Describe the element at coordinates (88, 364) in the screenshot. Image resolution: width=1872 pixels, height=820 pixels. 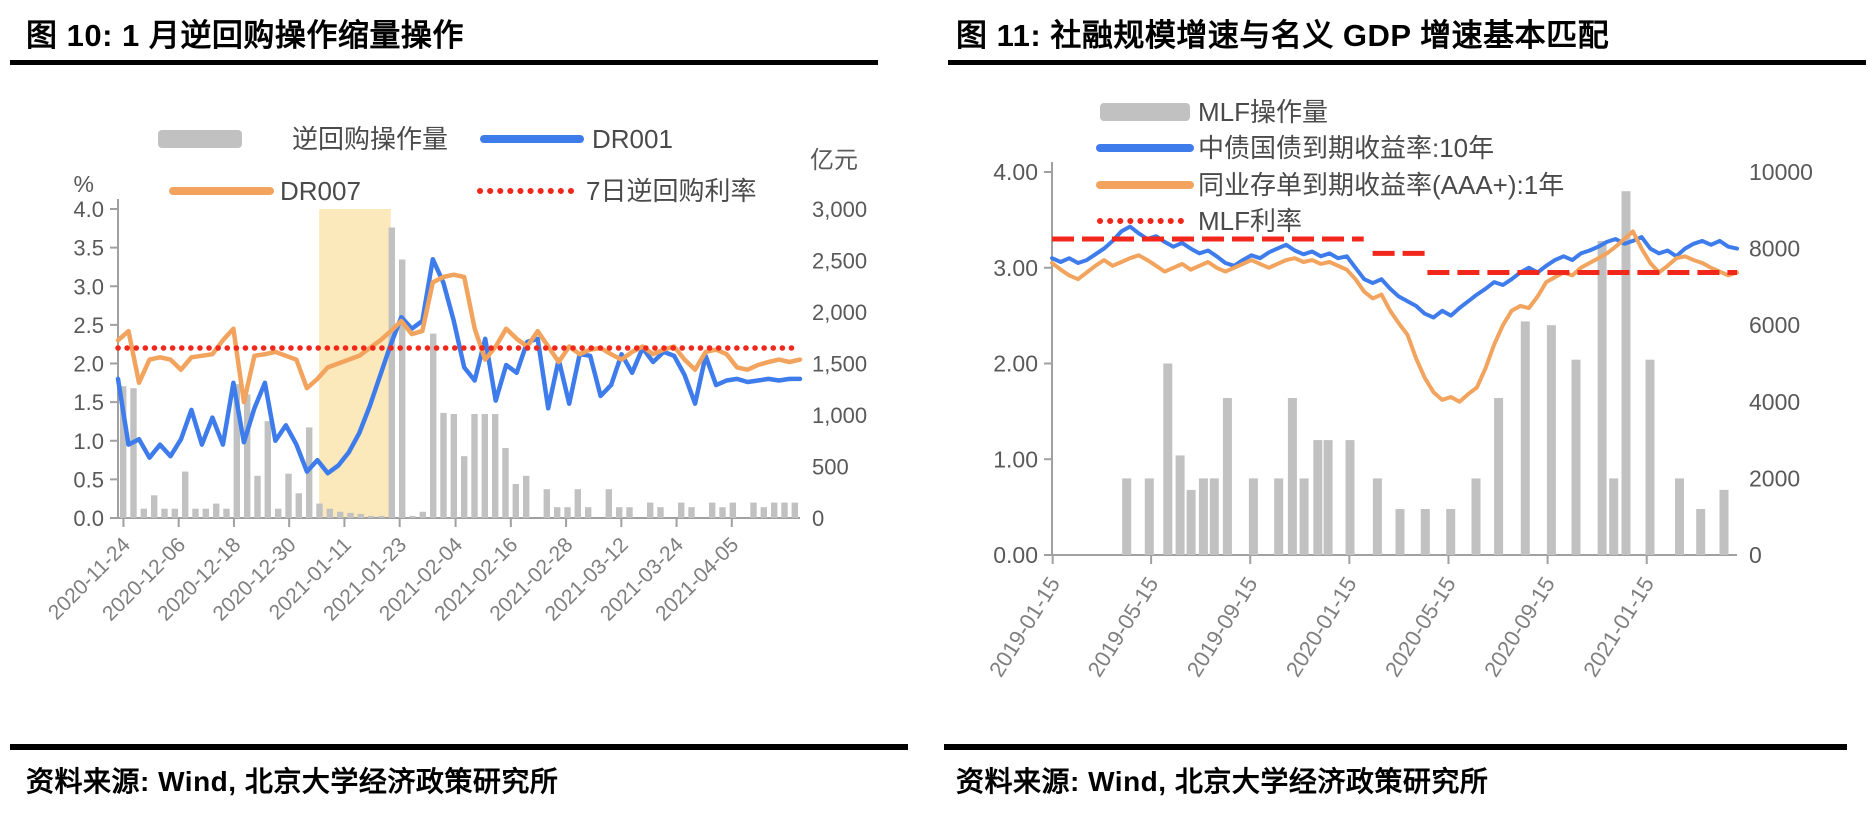
I see `y-left-tick-label: 2.0` at that location.